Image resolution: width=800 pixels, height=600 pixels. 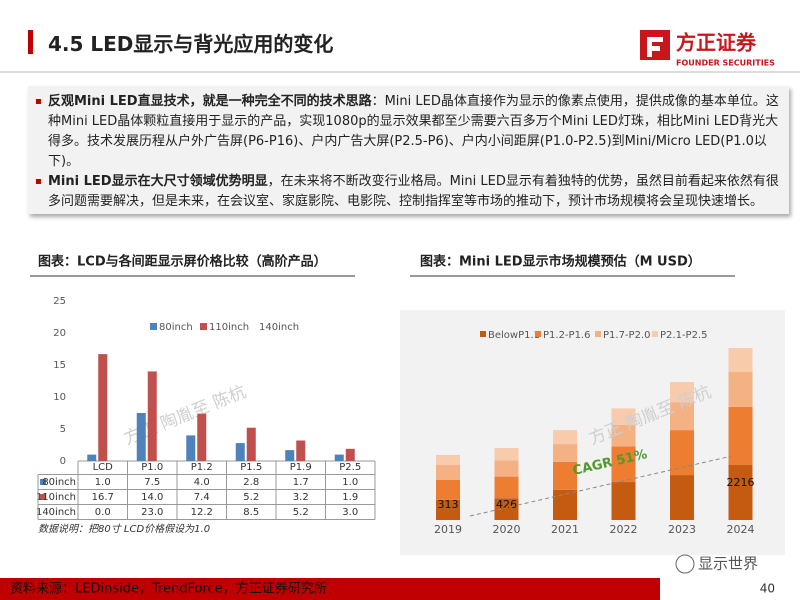 I want to click on source: 资料来源：LEDinside，TrendForce，方正证券研究所, so click(x=168, y=589).